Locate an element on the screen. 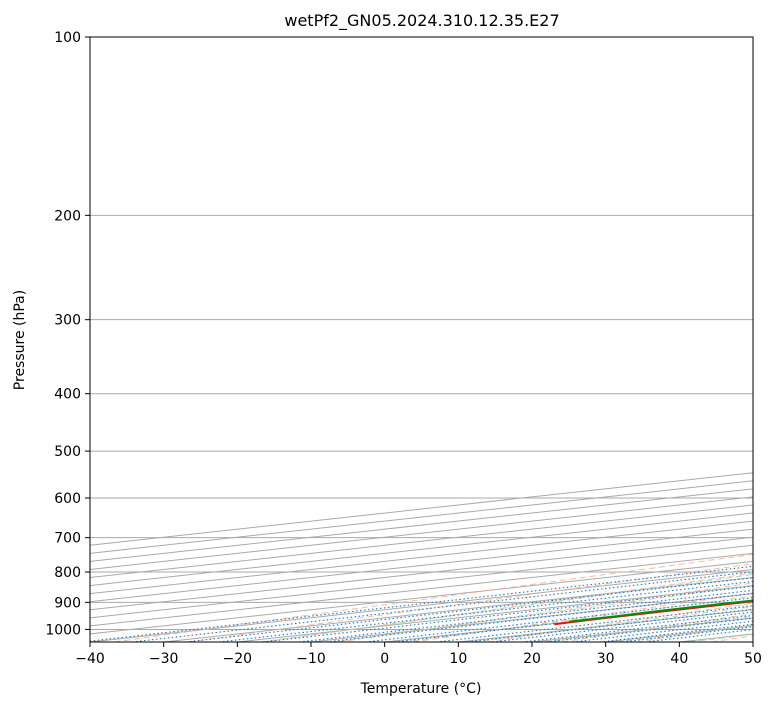 This screenshot has width=775, height=708. y-tick-label: 900 is located at coordinates (67, 603).